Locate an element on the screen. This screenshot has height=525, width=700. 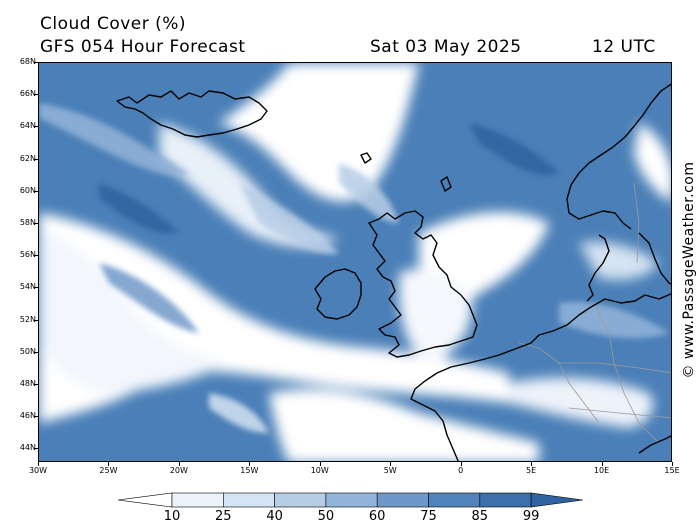
coast-ireland is located at coordinates (338, 294).